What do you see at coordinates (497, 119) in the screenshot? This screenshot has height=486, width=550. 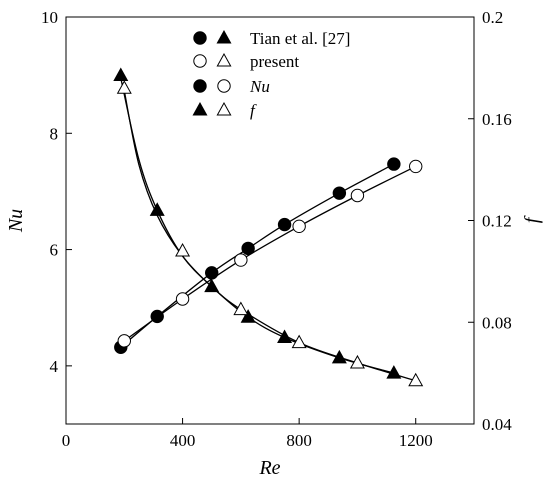 I see `y-right-tick-label: 0.16` at bounding box center [497, 119].